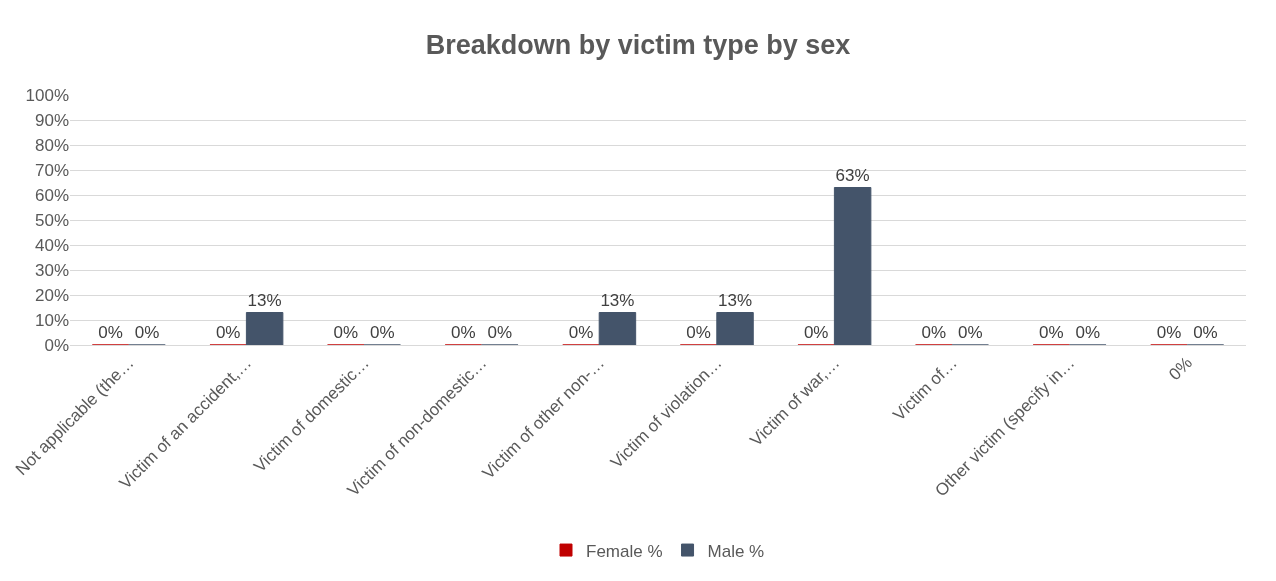 This screenshot has height=581, width=1276. Describe the element at coordinates (51, 120) in the screenshot. I see `y-tick-label: 90%` at that location.